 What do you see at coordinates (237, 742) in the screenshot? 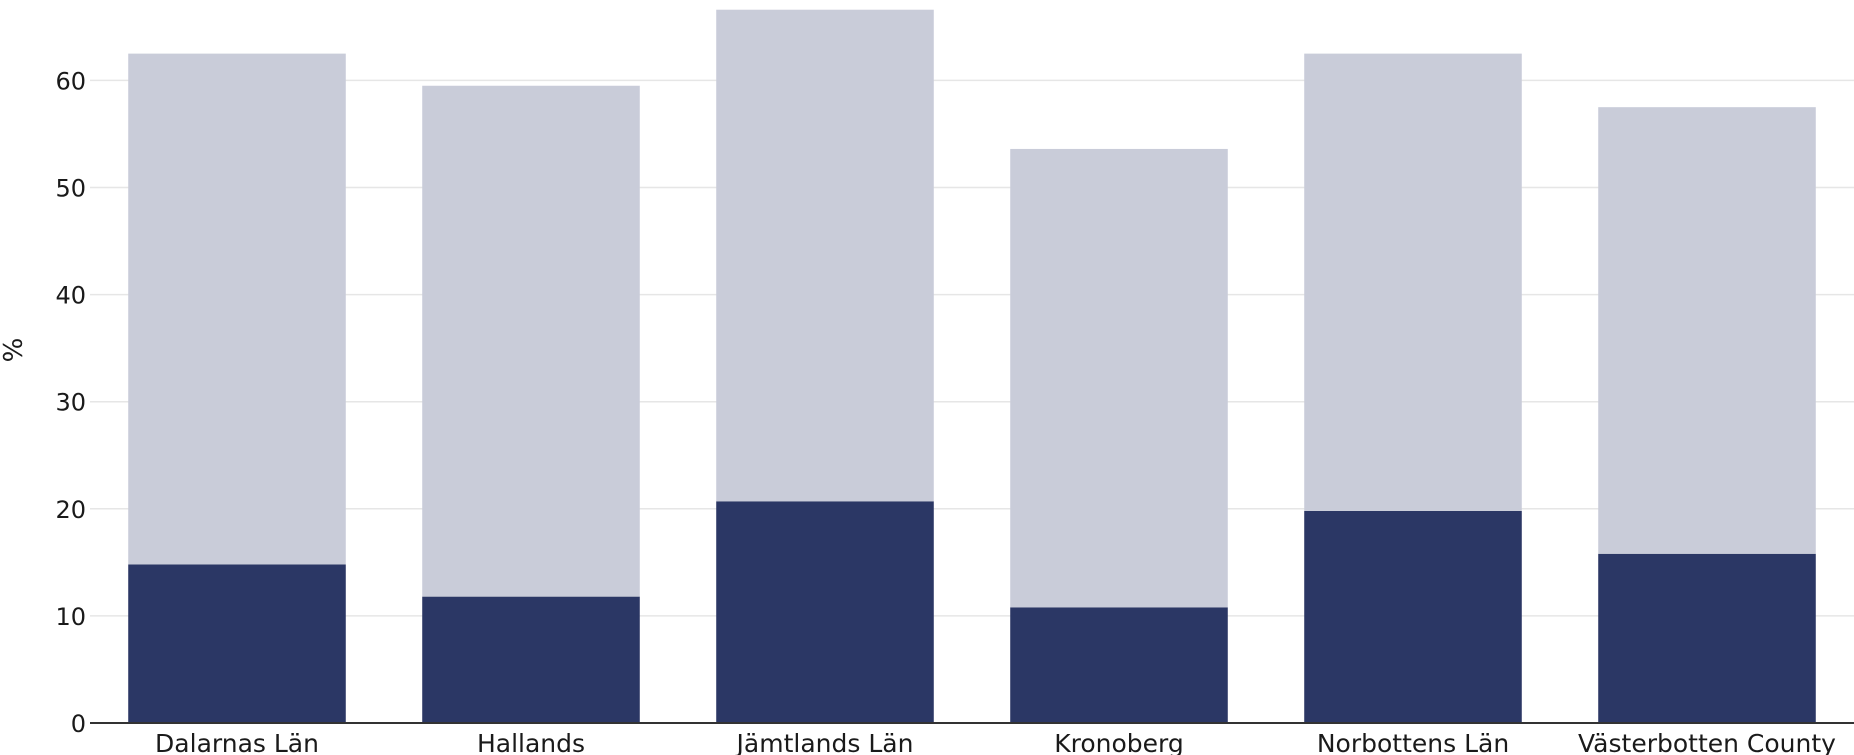
I see `x-tick-label: Dalarnas Län` at bounding box center [237, 742].